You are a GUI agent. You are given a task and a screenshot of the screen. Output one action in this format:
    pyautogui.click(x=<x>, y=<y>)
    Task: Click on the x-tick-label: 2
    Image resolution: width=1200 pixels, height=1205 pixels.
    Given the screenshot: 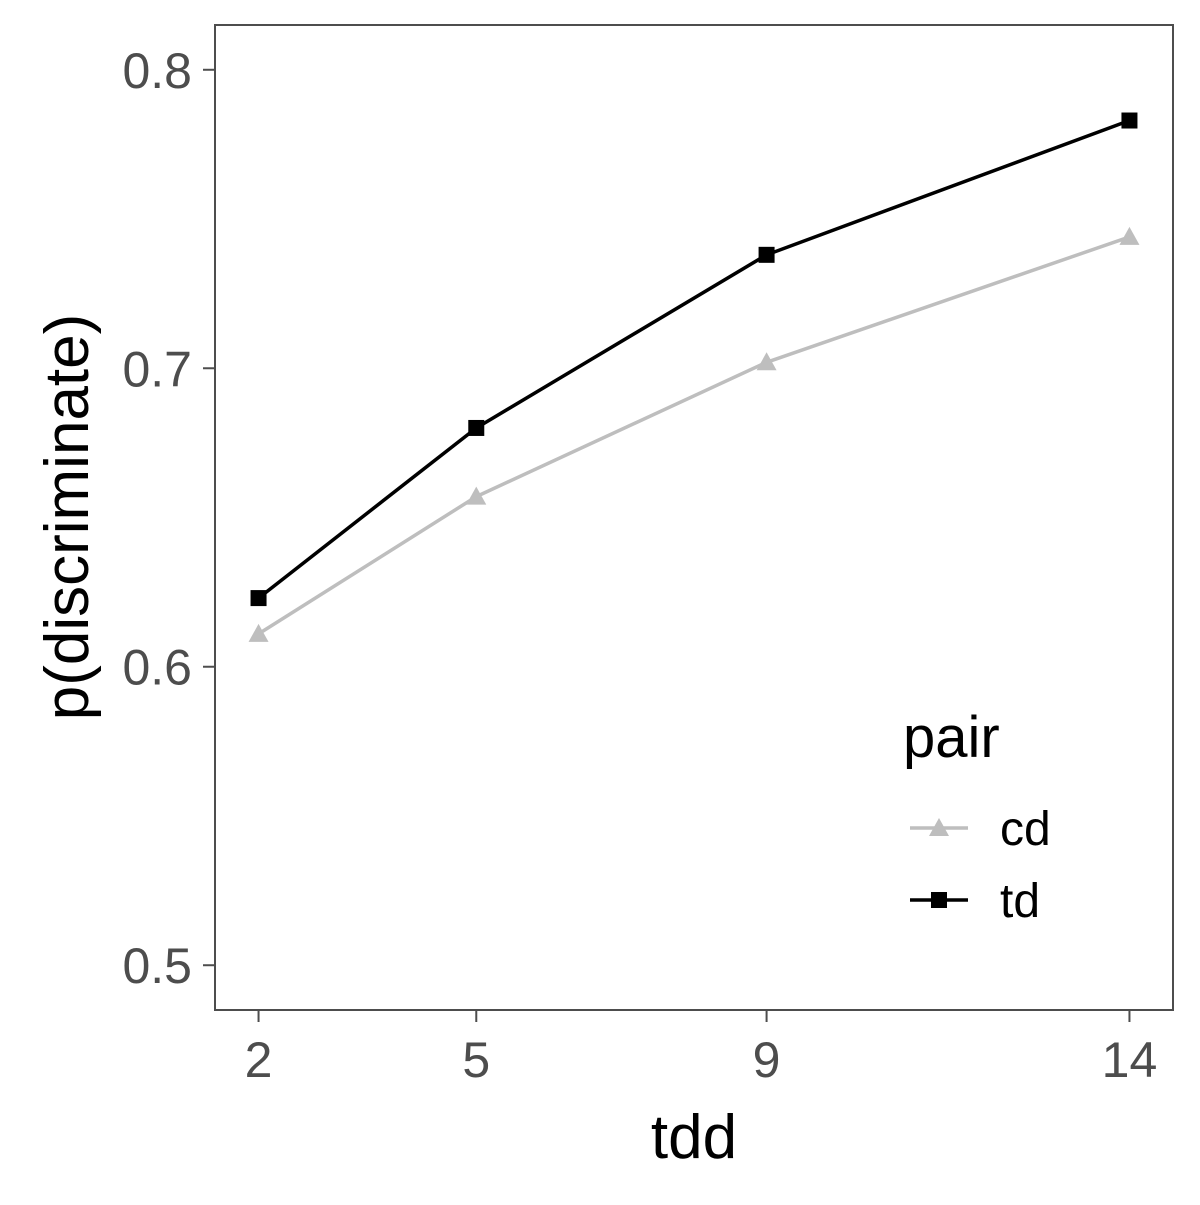 What is the action you would take?
    pyautogui.click(x=259, y=1060)
    